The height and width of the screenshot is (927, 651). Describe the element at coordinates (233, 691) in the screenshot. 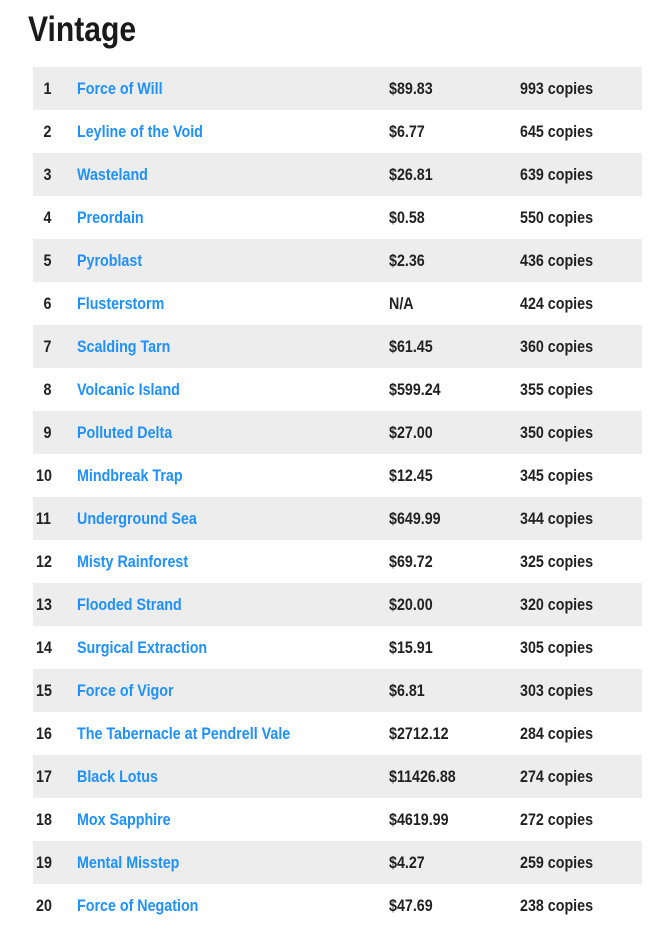

I see `card-name-cell: Force of Vigor` at that location.